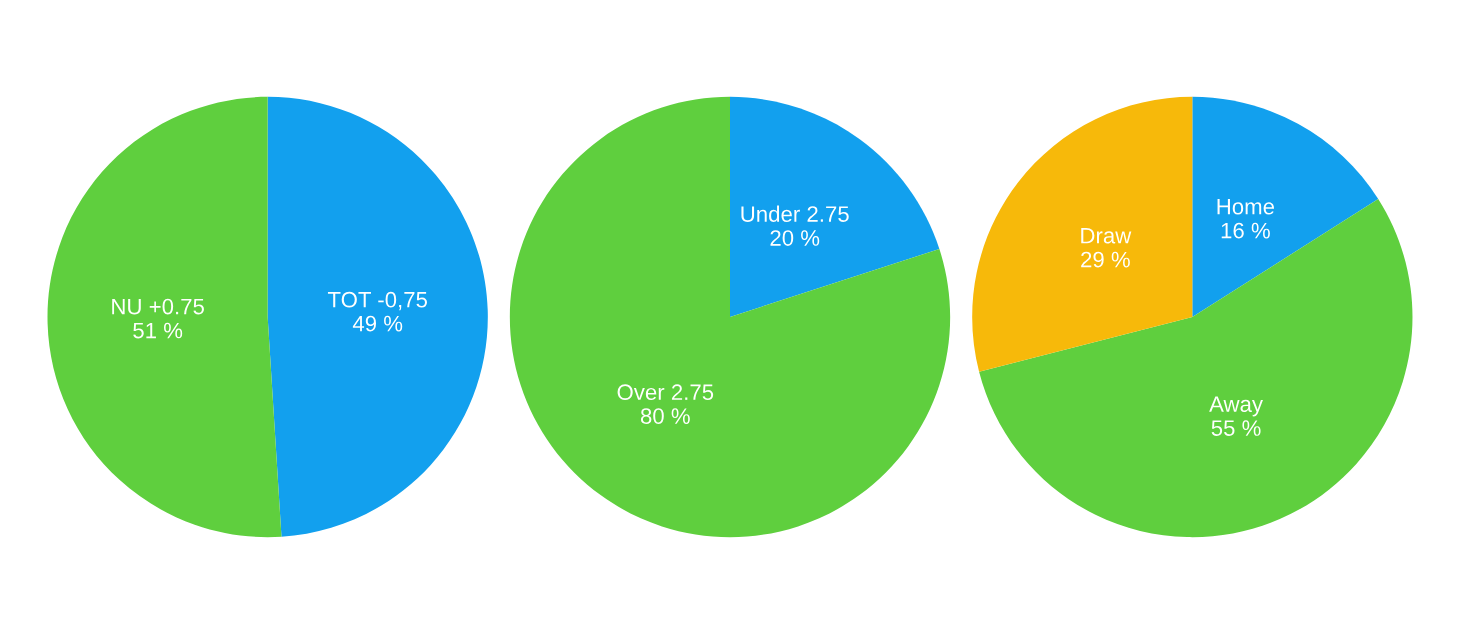 The image size is (1460, 634). Describe the element at coordinates (1246, 207) in the screenshot. I see `slice-label: Home` at that location.